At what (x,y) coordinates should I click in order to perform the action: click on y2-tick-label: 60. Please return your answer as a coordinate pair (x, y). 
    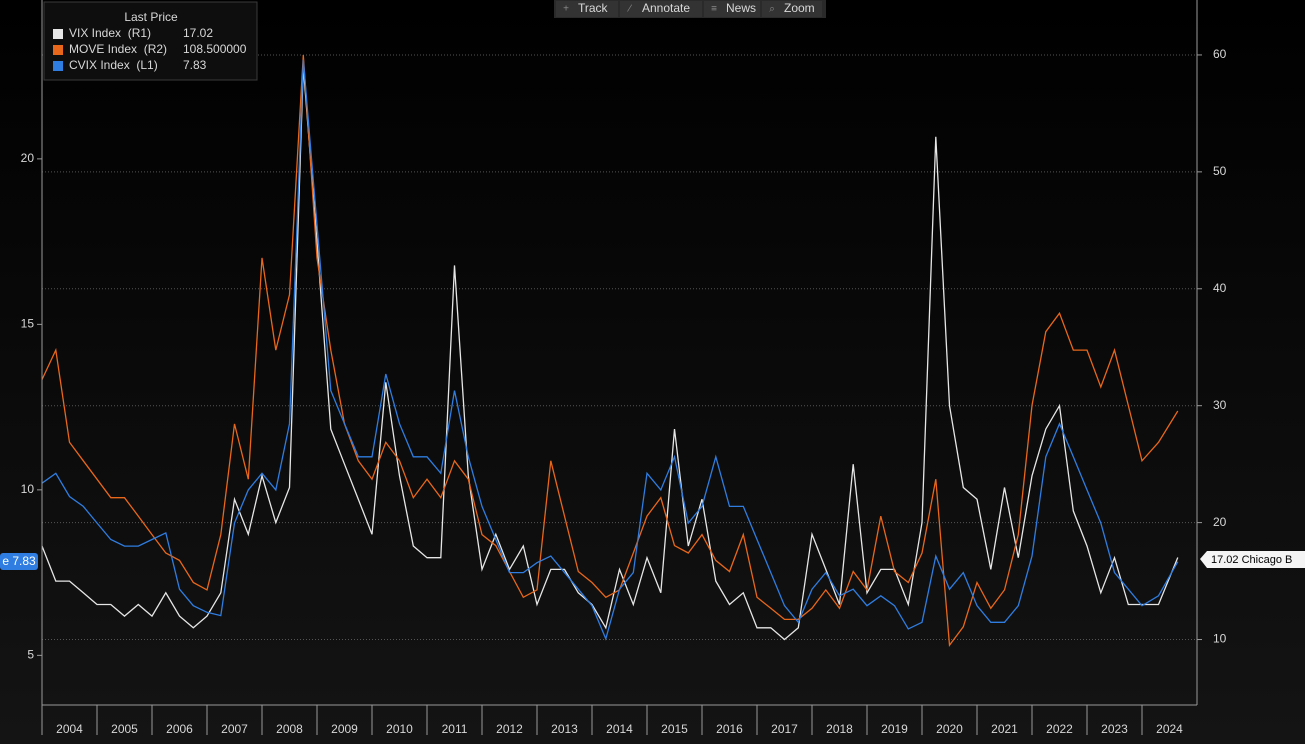
    Looking at the image, I should click on (1220, 54).